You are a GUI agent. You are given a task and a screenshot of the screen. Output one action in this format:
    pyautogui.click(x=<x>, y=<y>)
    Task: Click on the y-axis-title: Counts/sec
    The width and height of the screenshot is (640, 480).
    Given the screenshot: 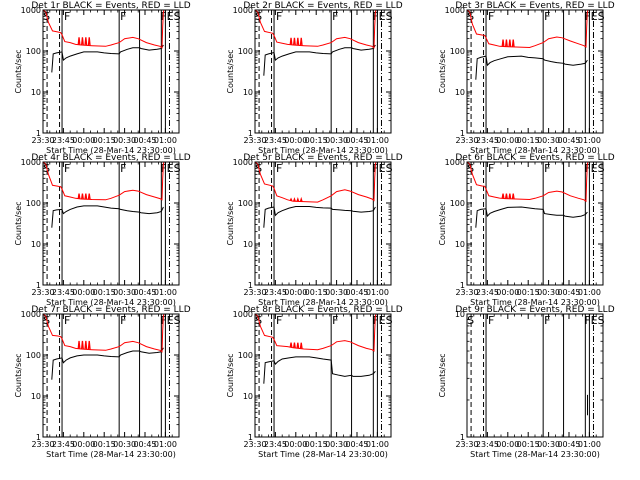 What is the action you would take?
    pyautogui.click(x=230, y=375)
    